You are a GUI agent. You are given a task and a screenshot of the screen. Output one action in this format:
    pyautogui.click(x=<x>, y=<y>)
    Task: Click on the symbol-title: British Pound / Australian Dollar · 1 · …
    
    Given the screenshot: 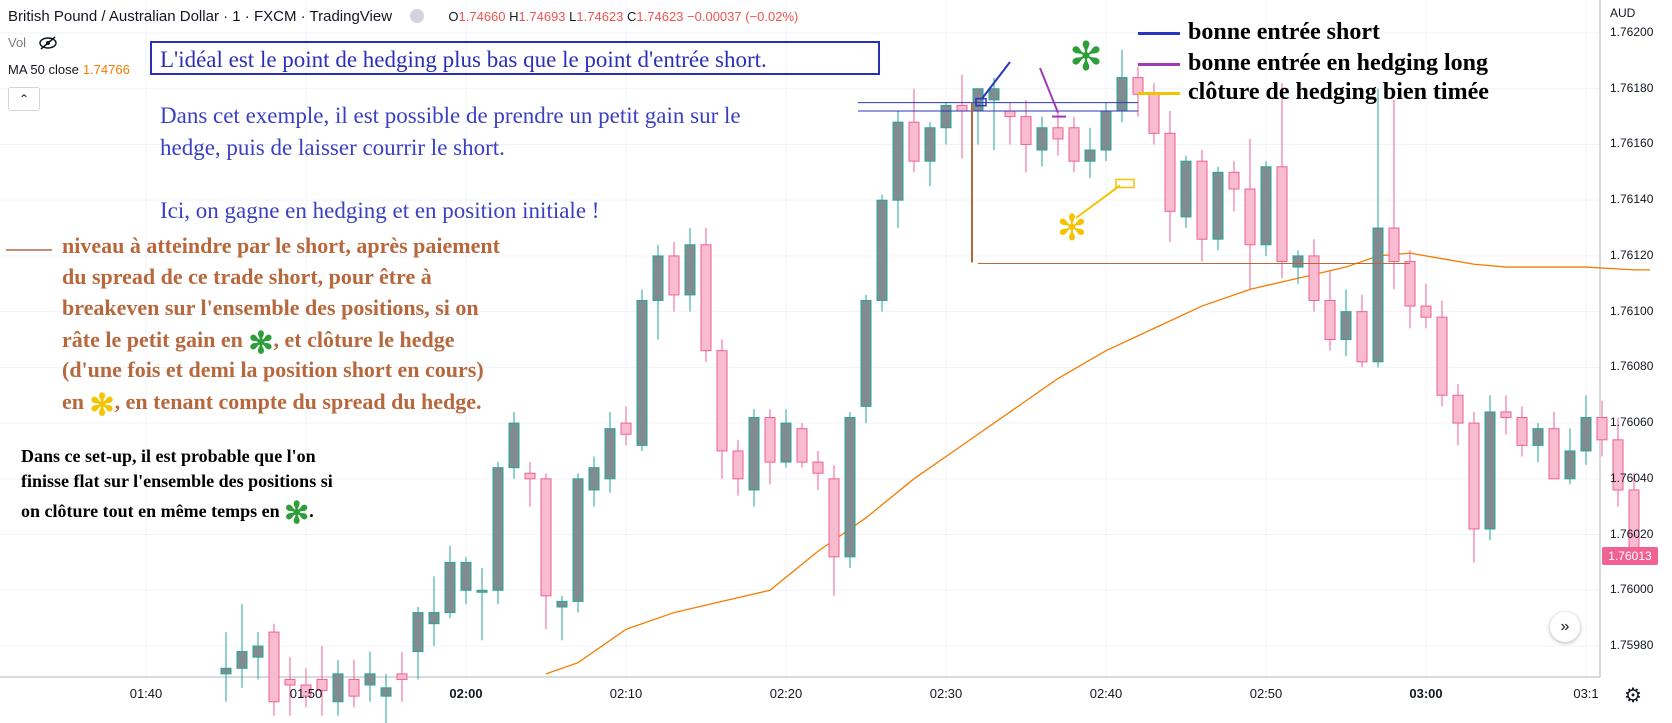 What is the action you would take?
    pyautogui.click(x=200, y=16)
    